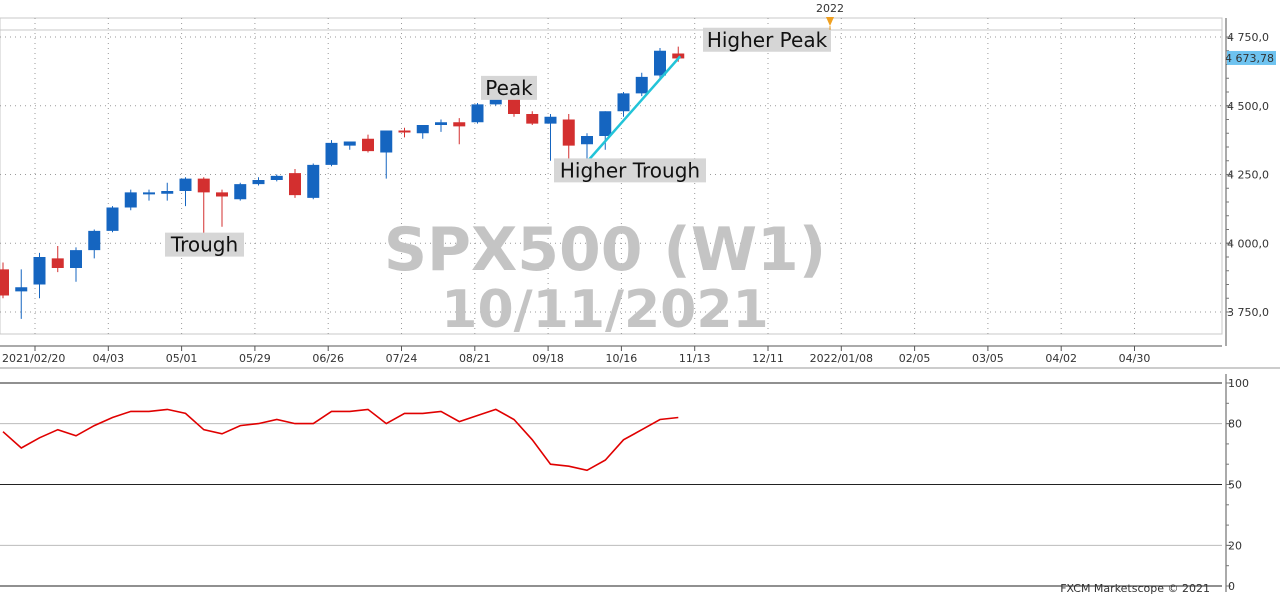 This screenshot has height=596, width=1280. I want to click on current-price-badge, so click(1251, 57).